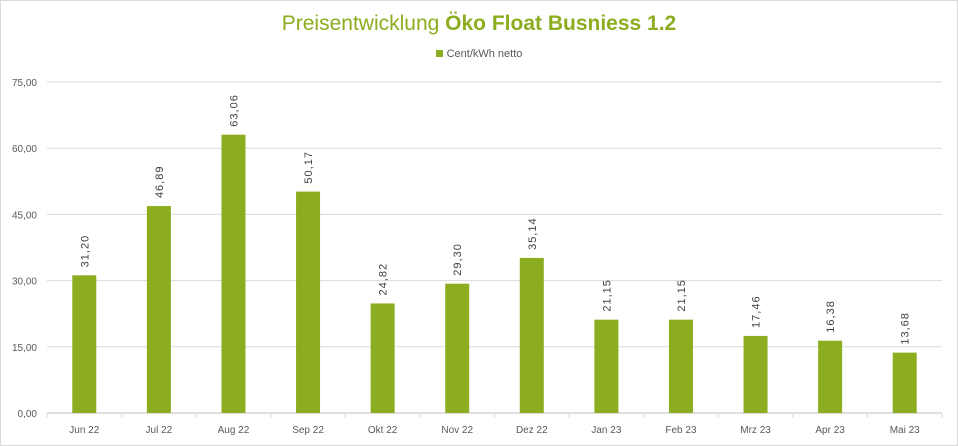 The image size is (958, 446). Describe the element at coordinates (439, 53) in the screenshot. I see `legend-swatch` at that location.